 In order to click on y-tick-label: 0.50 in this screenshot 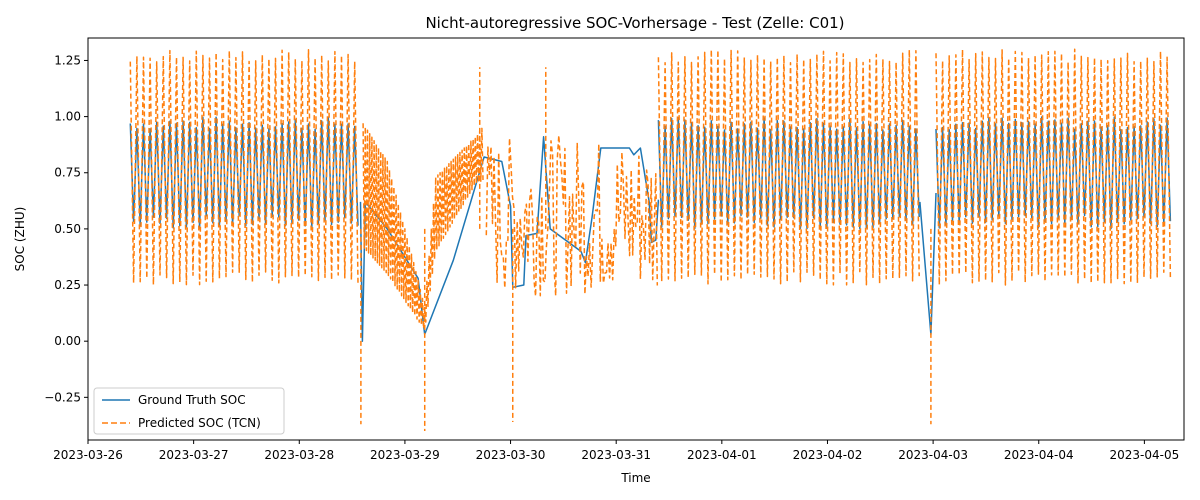, I will do `click(67, 229)`.